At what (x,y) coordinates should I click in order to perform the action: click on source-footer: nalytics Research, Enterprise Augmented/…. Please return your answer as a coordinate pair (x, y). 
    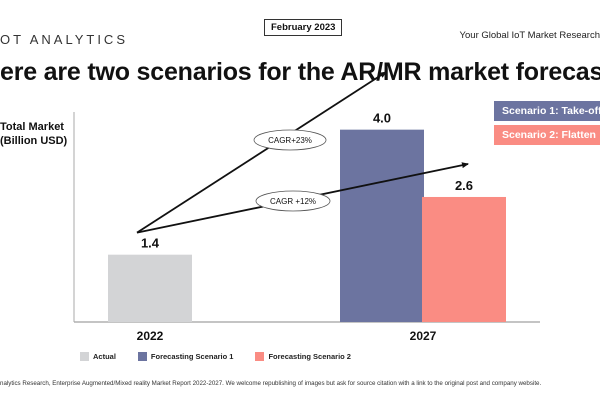
    Looking at the image, I should click on (271, 383).